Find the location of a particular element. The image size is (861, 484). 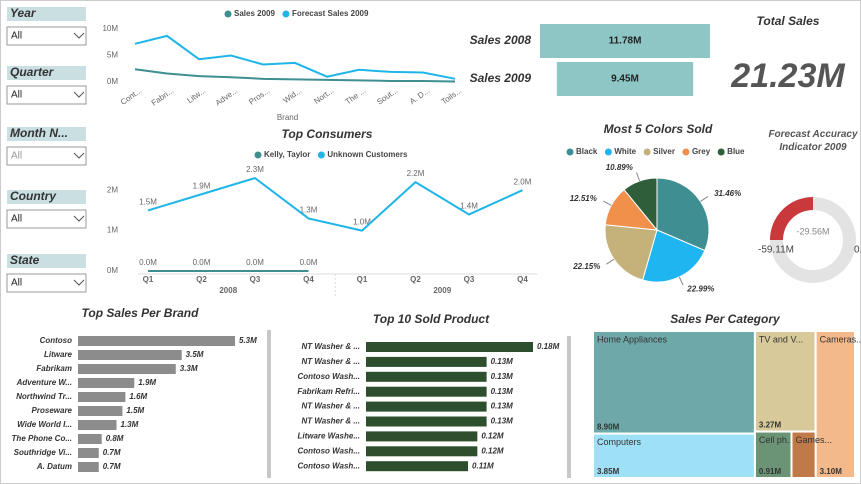

legend-label: Forecast Sales 2009 is located at coordinates (330, 13).